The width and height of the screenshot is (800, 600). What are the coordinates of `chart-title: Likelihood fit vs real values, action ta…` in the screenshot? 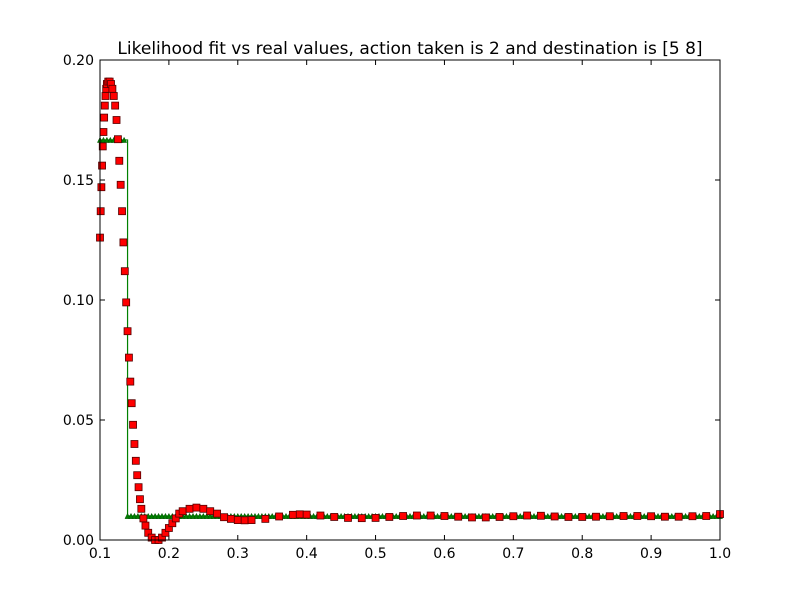 It's located at (409, 49).